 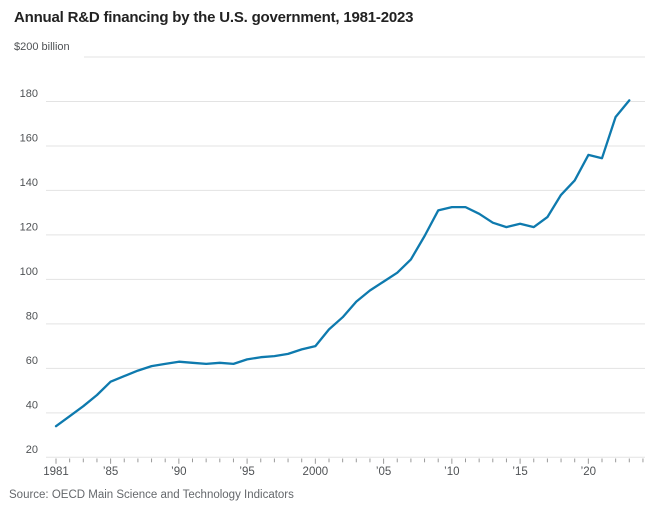 What do you see at coordinates (29, 227) in the screenshot?
I see `y-axis-tick-label: 120` at bounding box center [29, 227].